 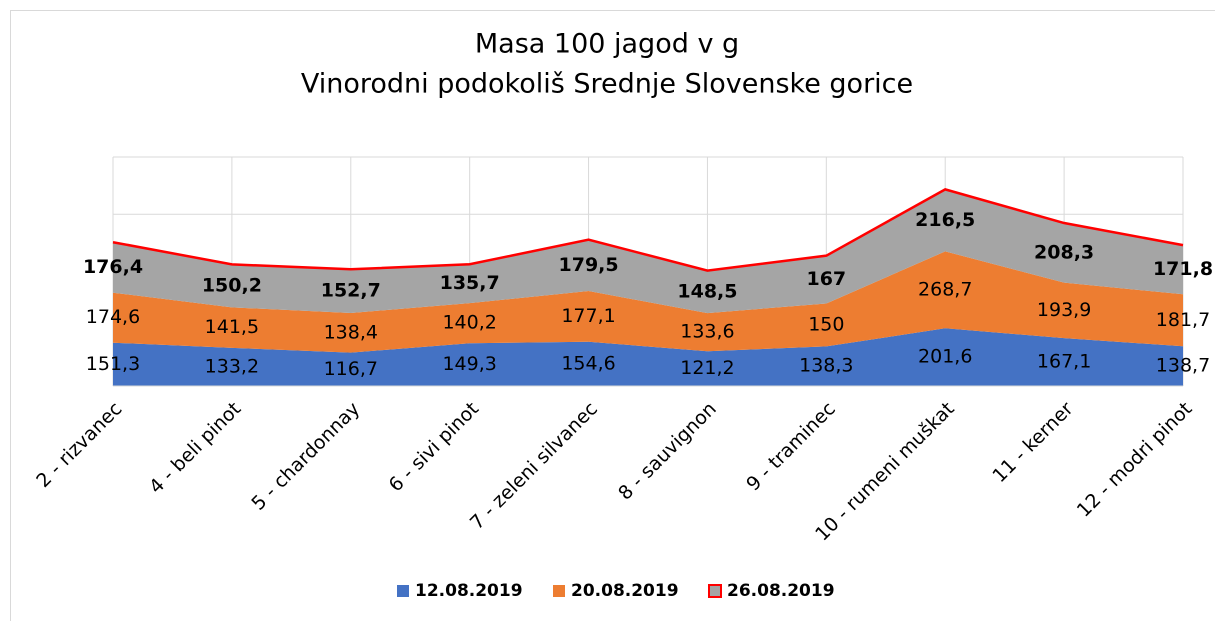 What do you see at coordinates (625, 591) in the screenshot?
I see `legend-label: 20.08.2019` at bounding box center [625, 591].